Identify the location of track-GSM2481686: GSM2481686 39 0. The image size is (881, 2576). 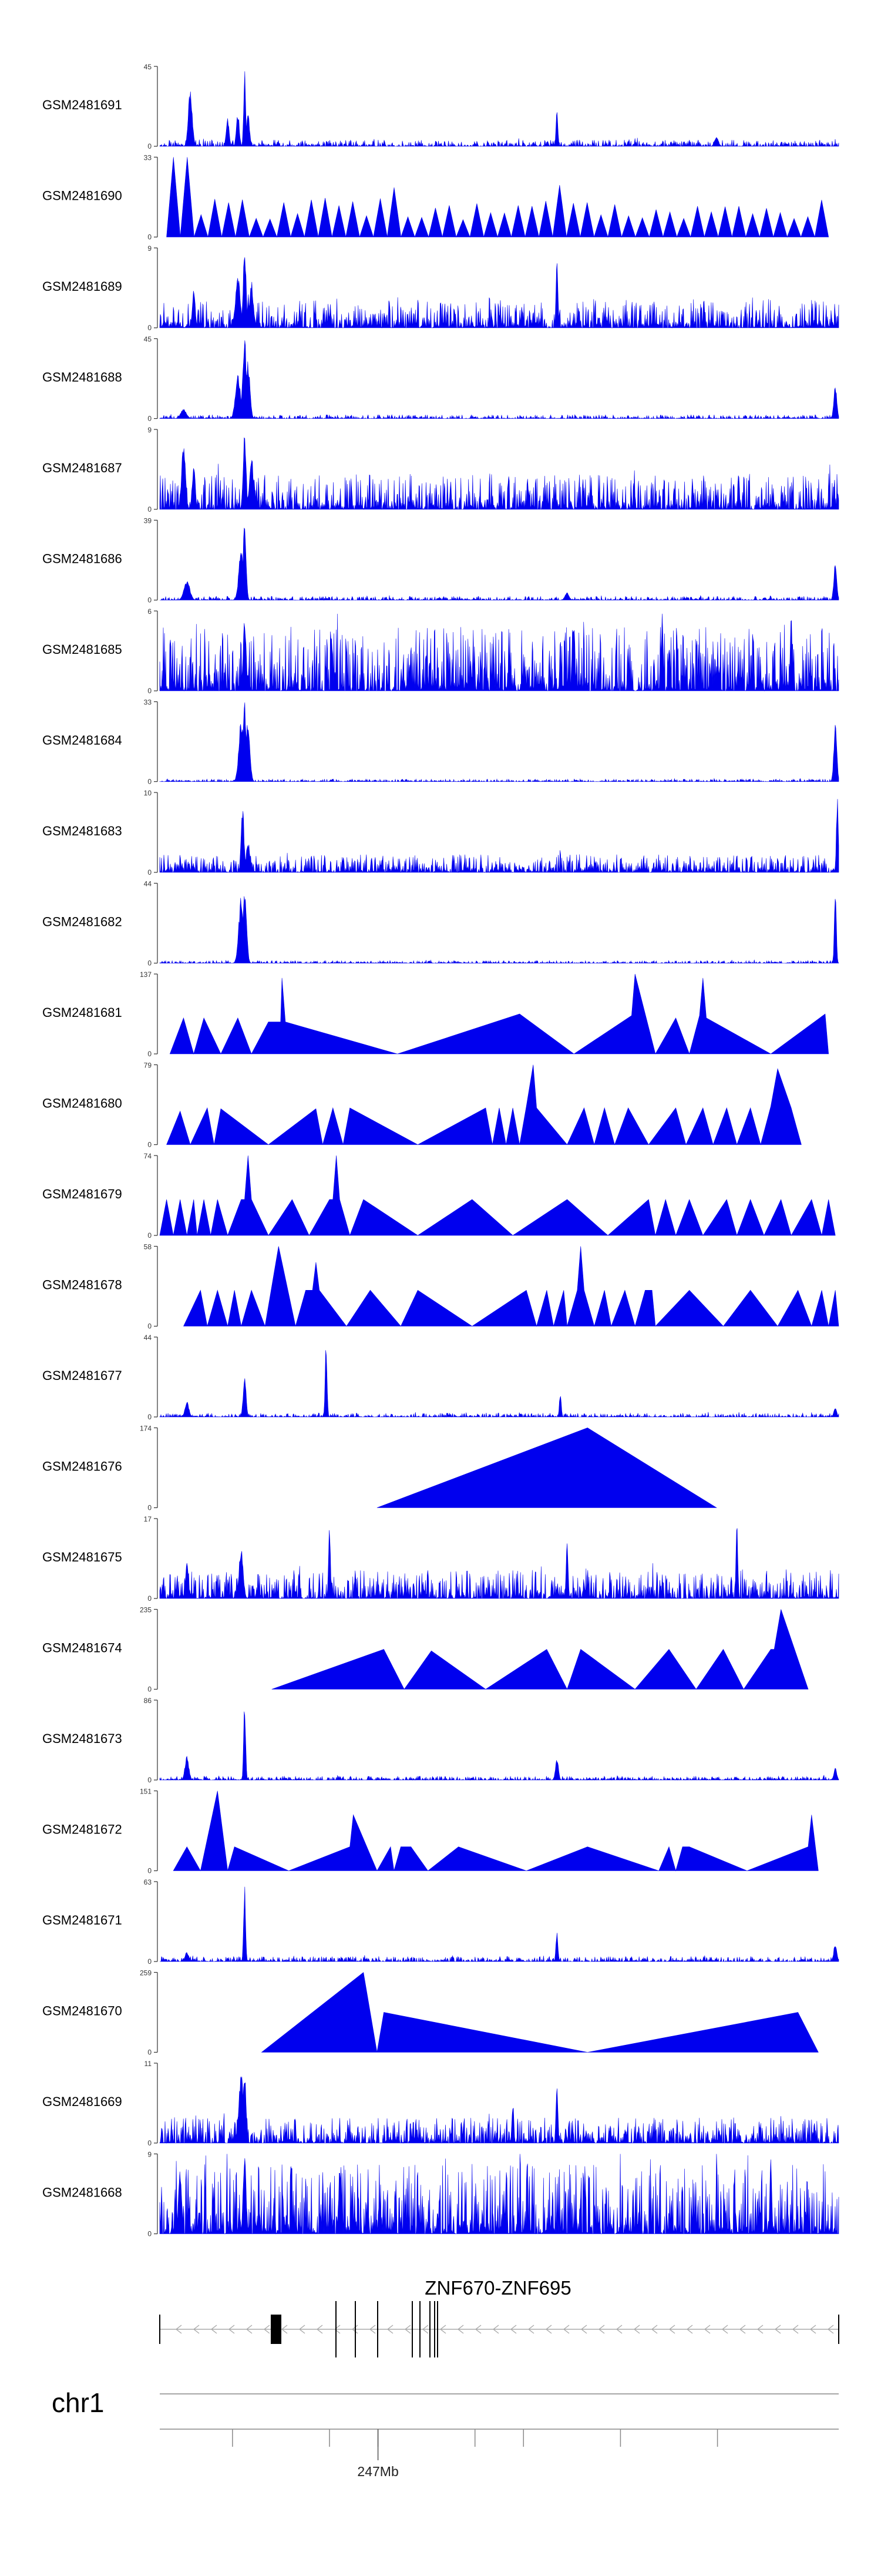
(441, 560).